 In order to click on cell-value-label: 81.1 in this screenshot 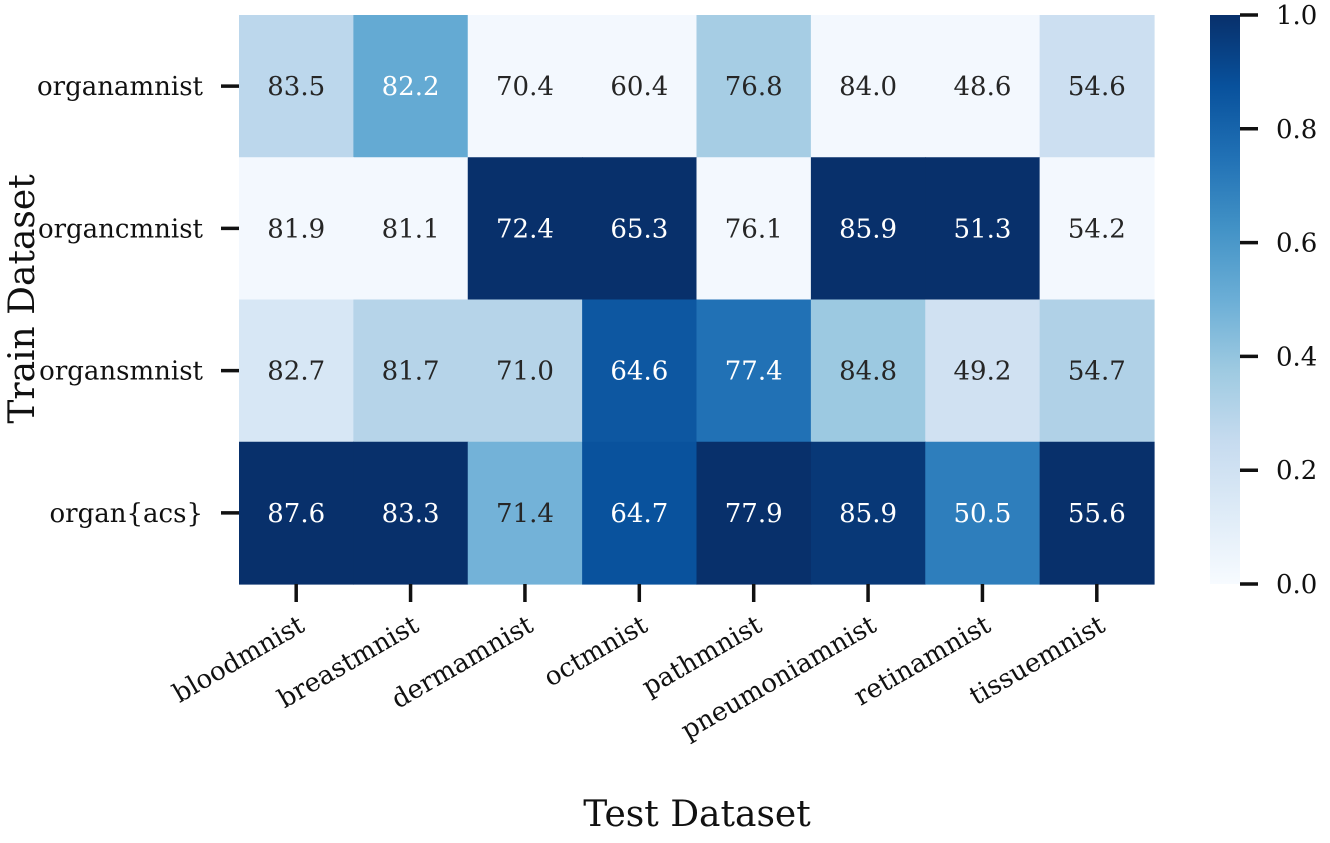, I will do `click(411, 229)`.